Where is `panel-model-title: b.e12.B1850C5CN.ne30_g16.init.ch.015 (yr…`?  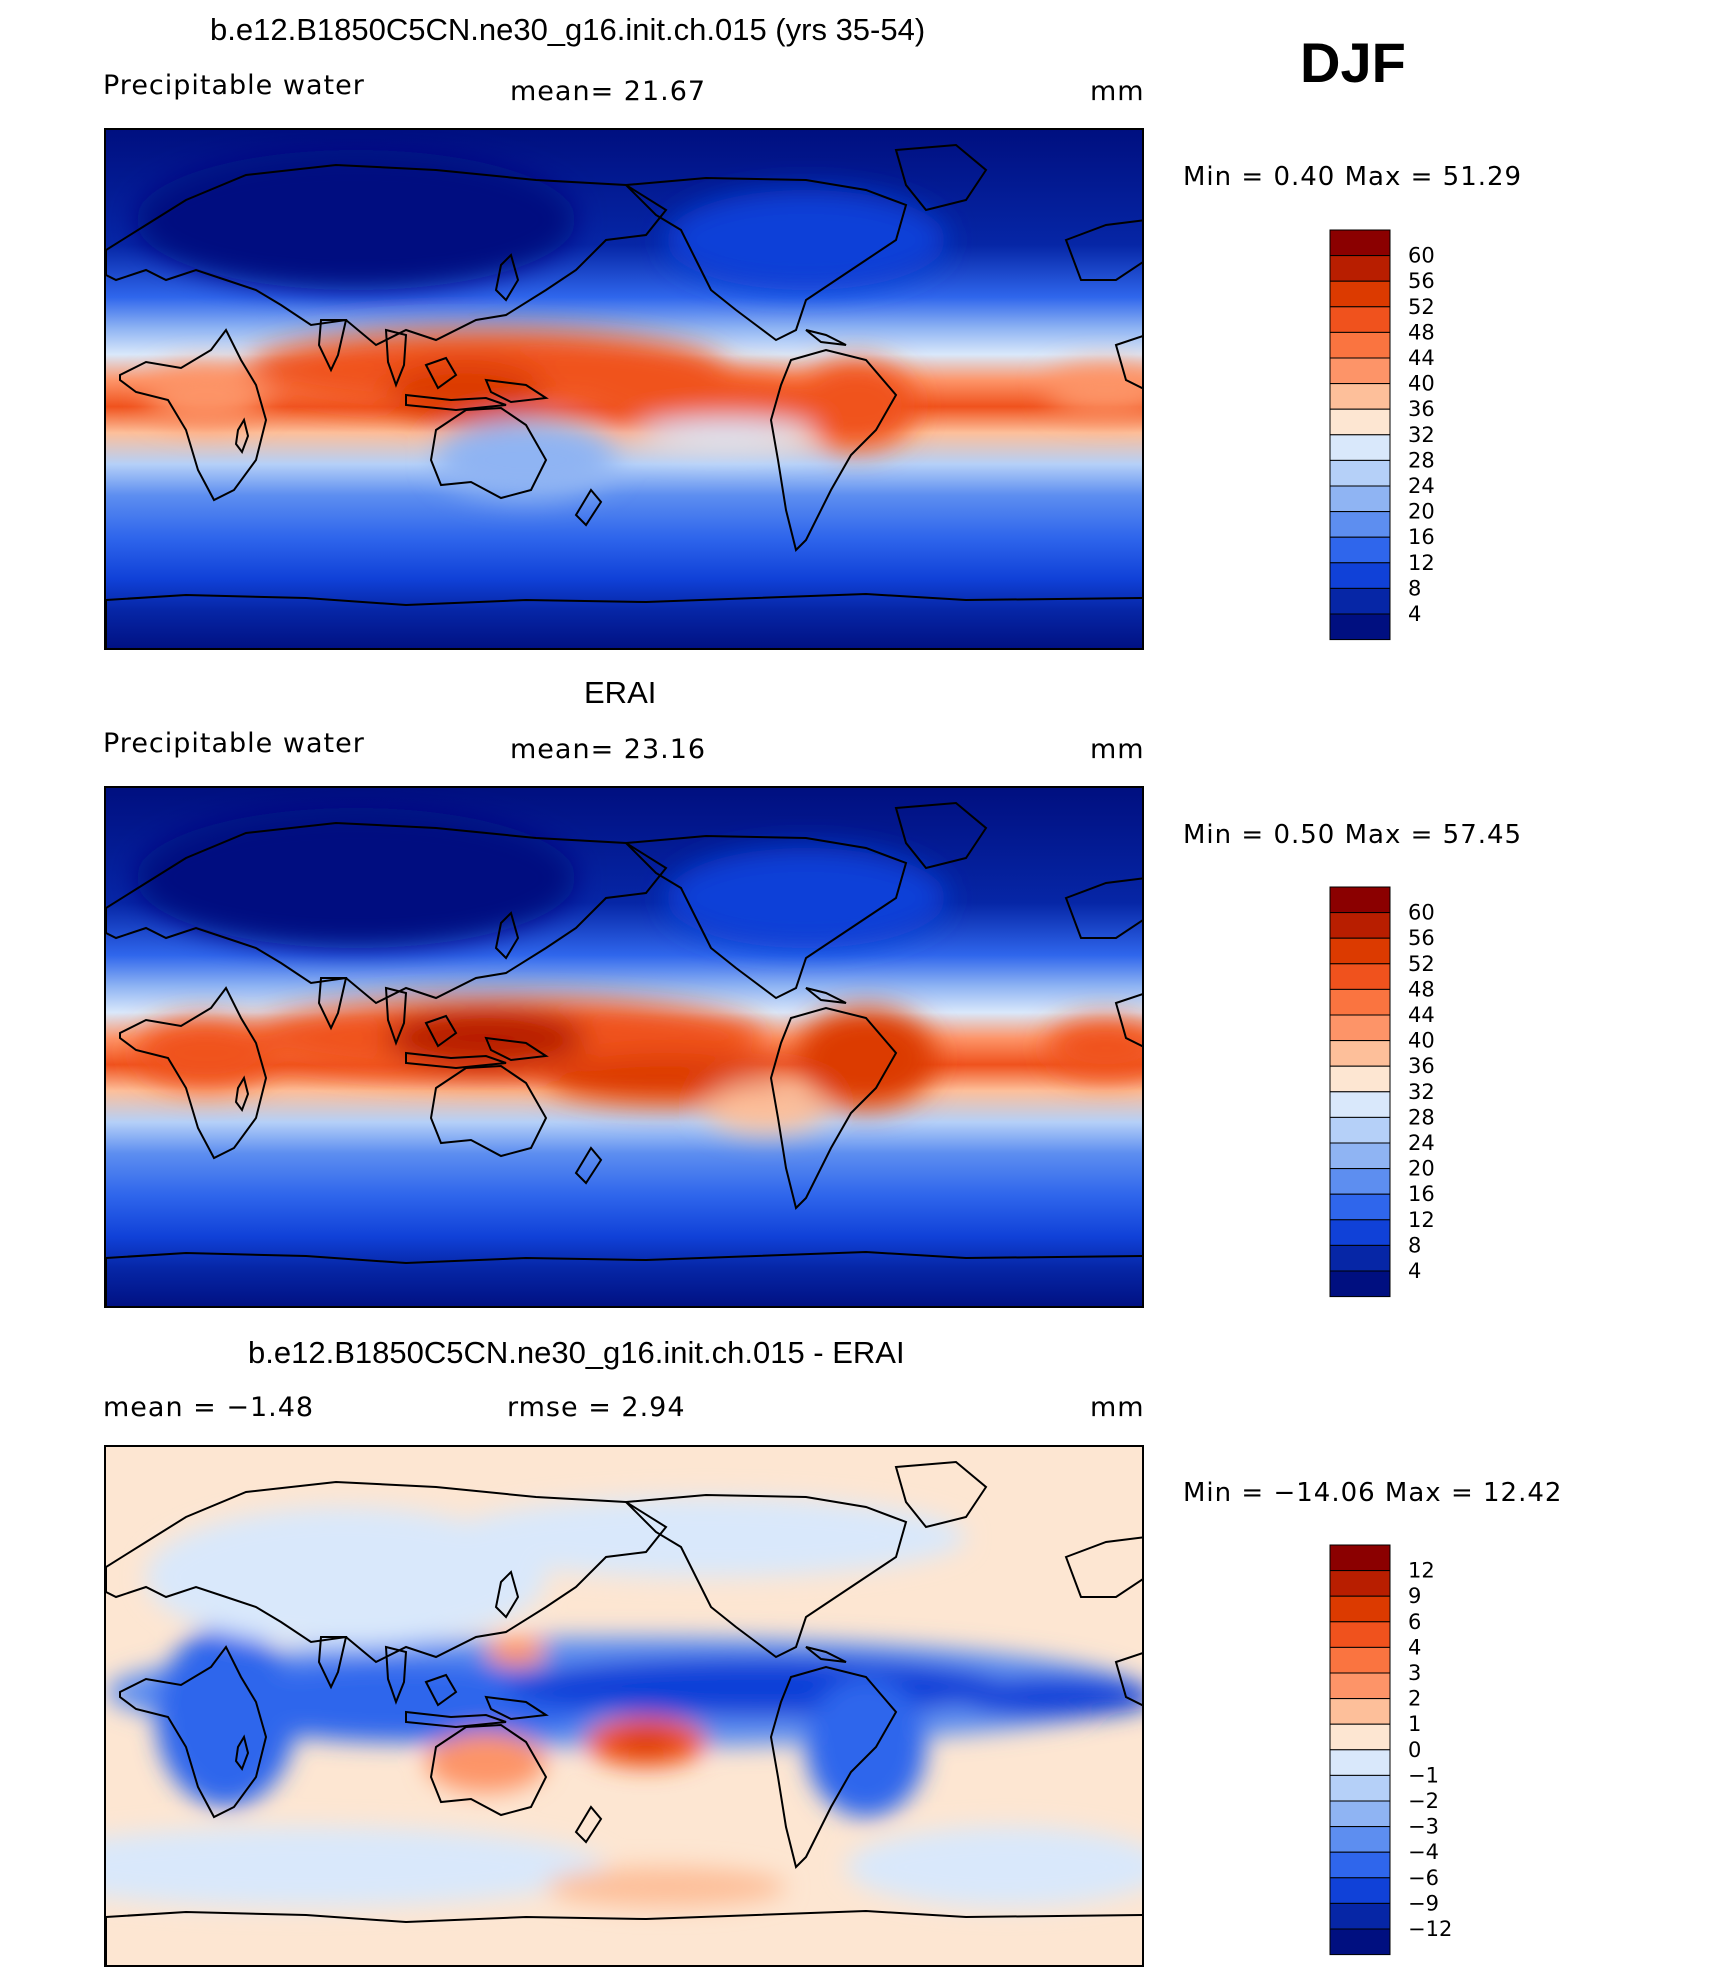
panel-model-title: b.e12.B1850C5CN.ne30_g16.init.ch.015 (yr… is located at coordinates (568, 29).